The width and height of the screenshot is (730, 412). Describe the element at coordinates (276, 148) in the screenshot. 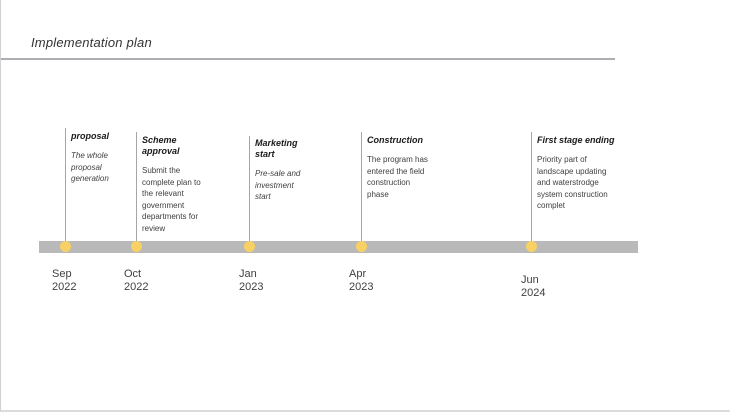

I see `milestone-title: Marketing start` at that location.